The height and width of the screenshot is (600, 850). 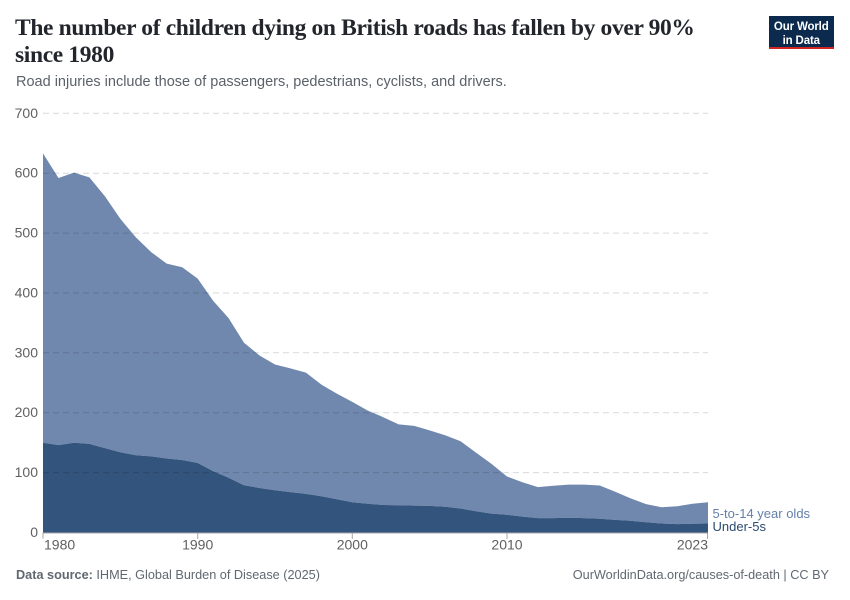 What do you see at coordinates (692, 545) in the screenshot?
I see `svg-text: 2023` at bounding box center [692, 545].